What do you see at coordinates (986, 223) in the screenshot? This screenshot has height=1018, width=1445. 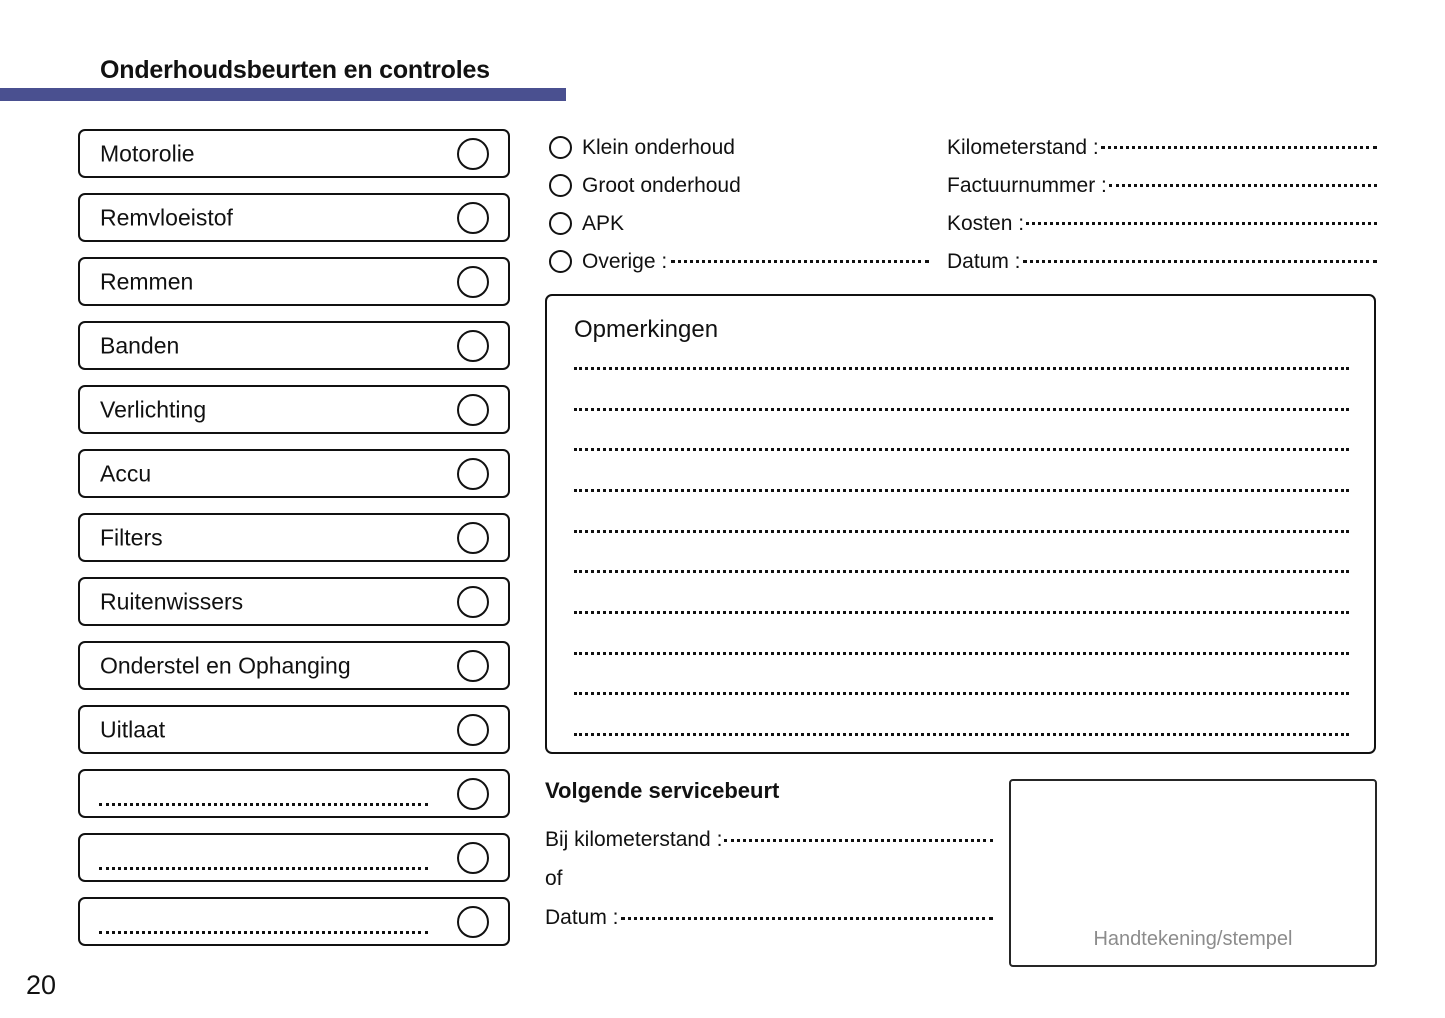 I see `invoice-field-label: Kosten :` at bounding box center [986, 223].